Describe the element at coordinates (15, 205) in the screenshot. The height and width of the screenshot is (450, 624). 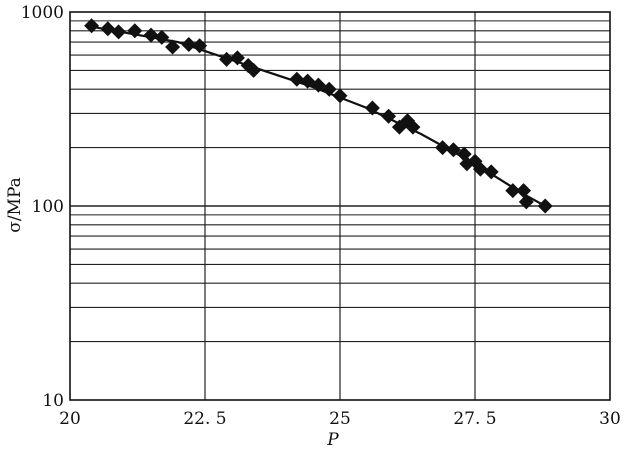
I see `y-axis-label: σ/MPa` at that location.